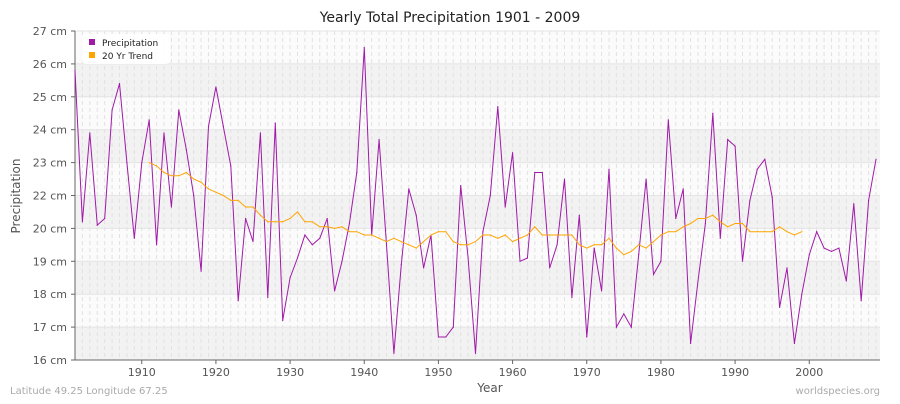  What do you see at coordinates (50, 294) in the screenshot?
I see `y-tick-label: 18 cm` at bounding box center [50, 294].